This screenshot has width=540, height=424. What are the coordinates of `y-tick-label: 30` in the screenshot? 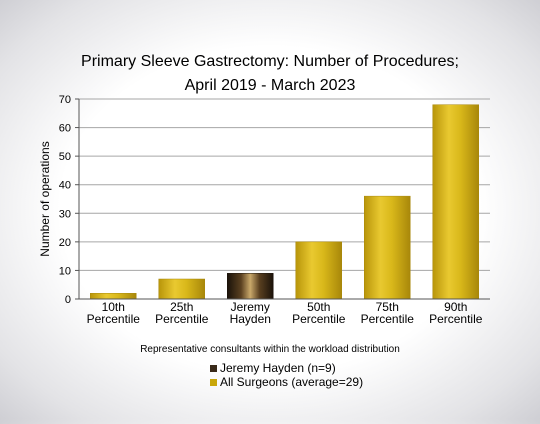 It's located at (65, 214).